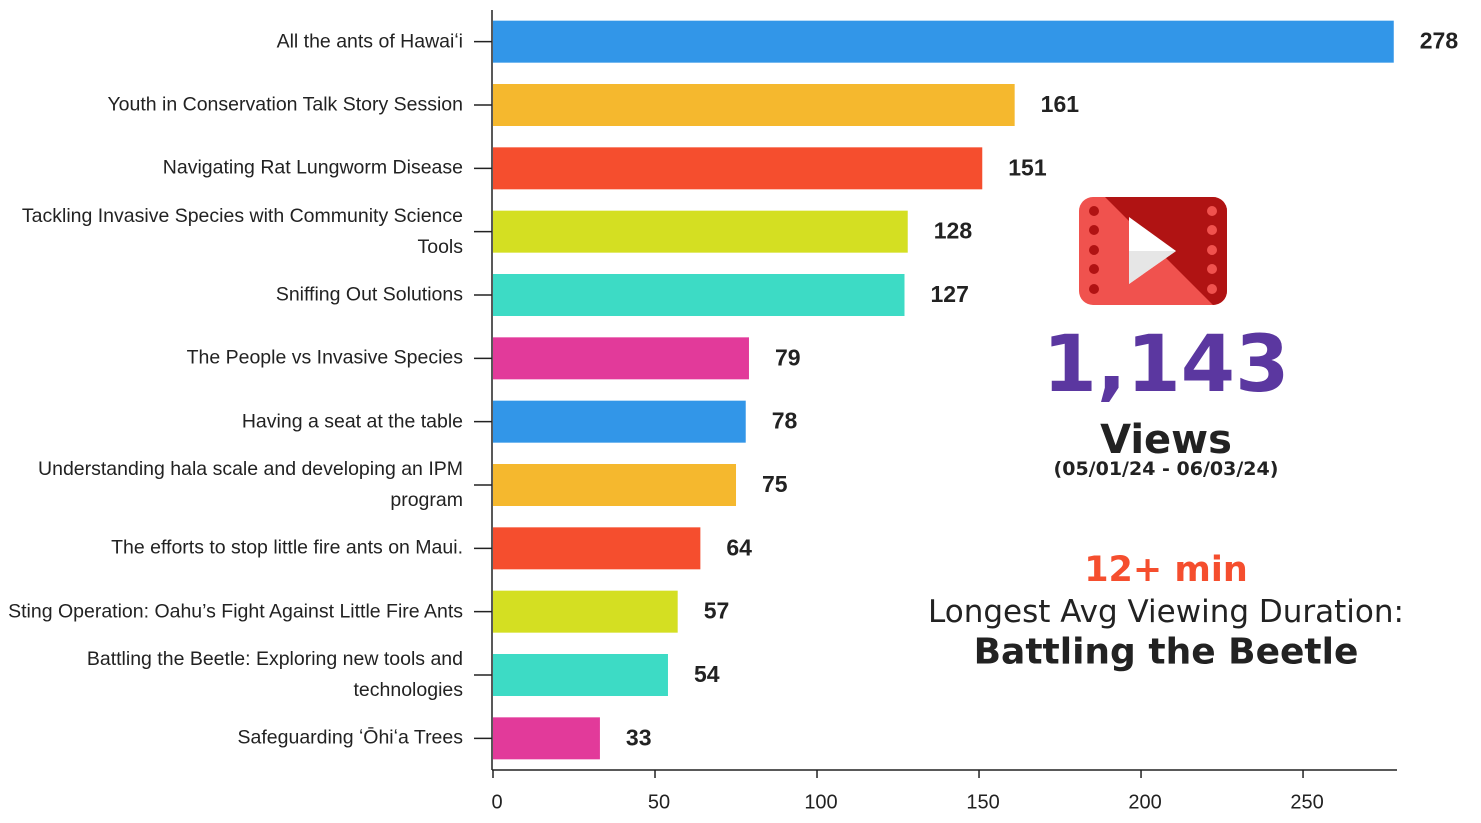  What do you see at coordinates (352, 421) in the screenshot?
I see `category-label: Having a seat at the table` at bounding box center [352, 421].